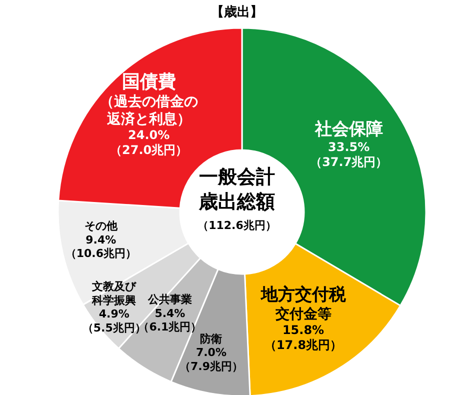  What do you see at coordinates (303, 337) in the screenshot?
I see `data-label: 15.8% （17.8兆円）` at bounding box center [303, 337].